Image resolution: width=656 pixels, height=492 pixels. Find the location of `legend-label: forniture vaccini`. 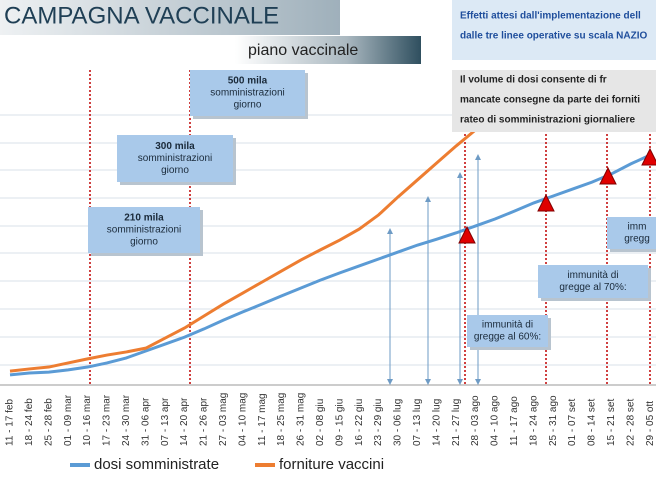

legend-label: forniture vaccini is located at coordinates (331, 464).